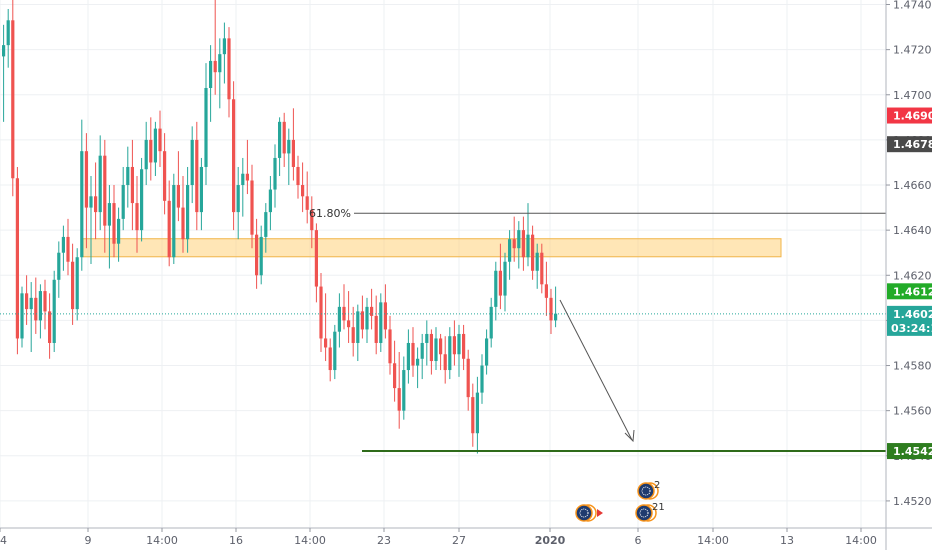 The width and height of the screenshot is (932, 550). I want to click on x-tick-label: 9, so click(88, 540).